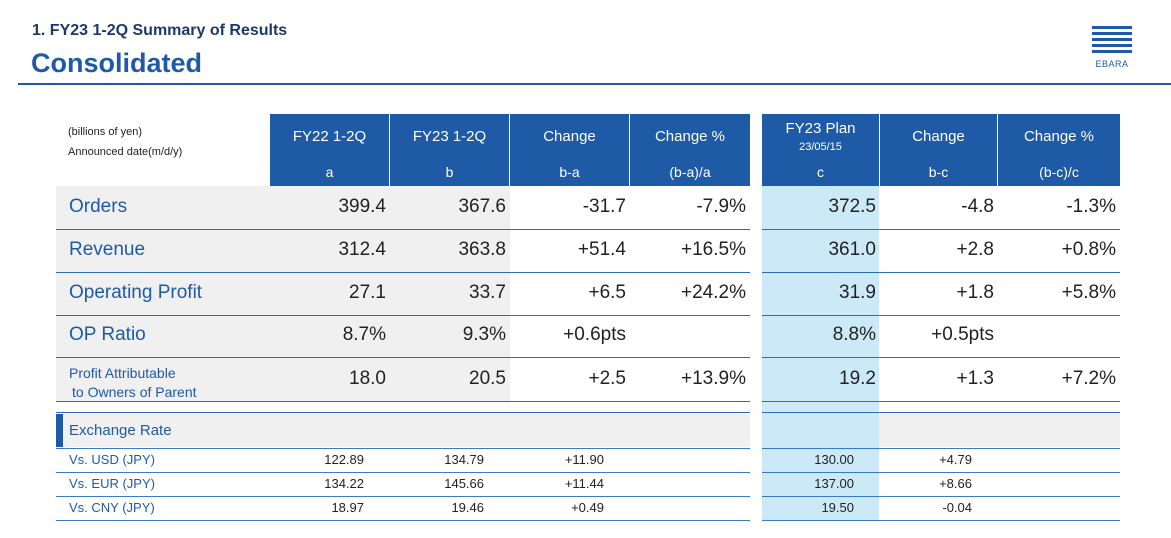 The image size is (1171, 538). Describe the element at coordinates (601, 249) in the screenshot. I see `table-cell: +51.4` at that location.